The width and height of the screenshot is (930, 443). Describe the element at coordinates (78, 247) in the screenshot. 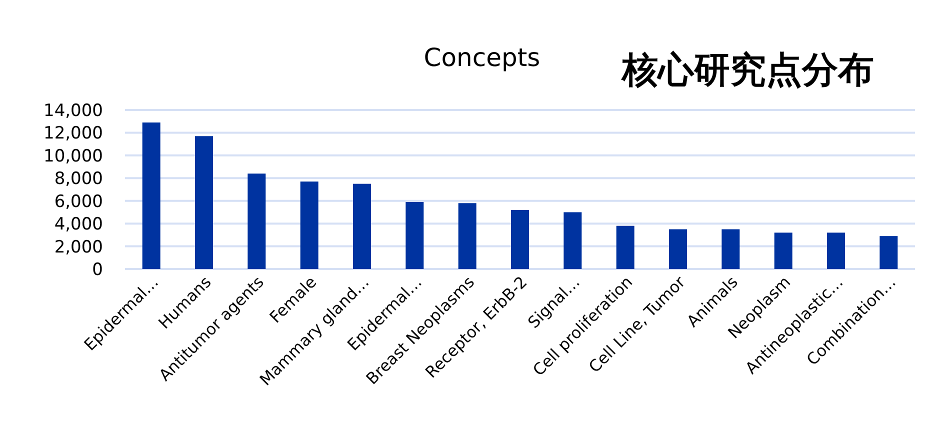

I see `y-tick-label: 2,000` at that location.